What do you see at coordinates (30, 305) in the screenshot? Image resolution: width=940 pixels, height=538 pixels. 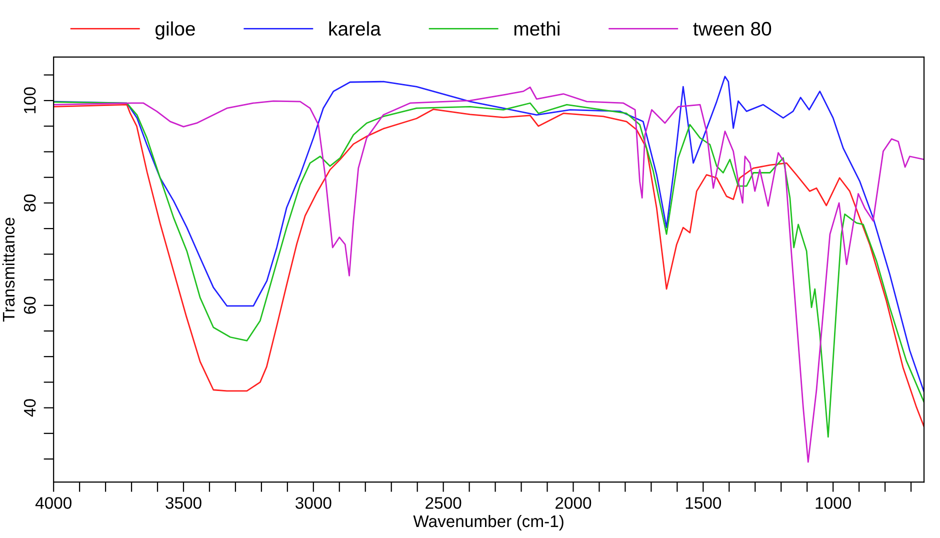 I see `y-tick-label: 60` at bounding box center [30, 305].